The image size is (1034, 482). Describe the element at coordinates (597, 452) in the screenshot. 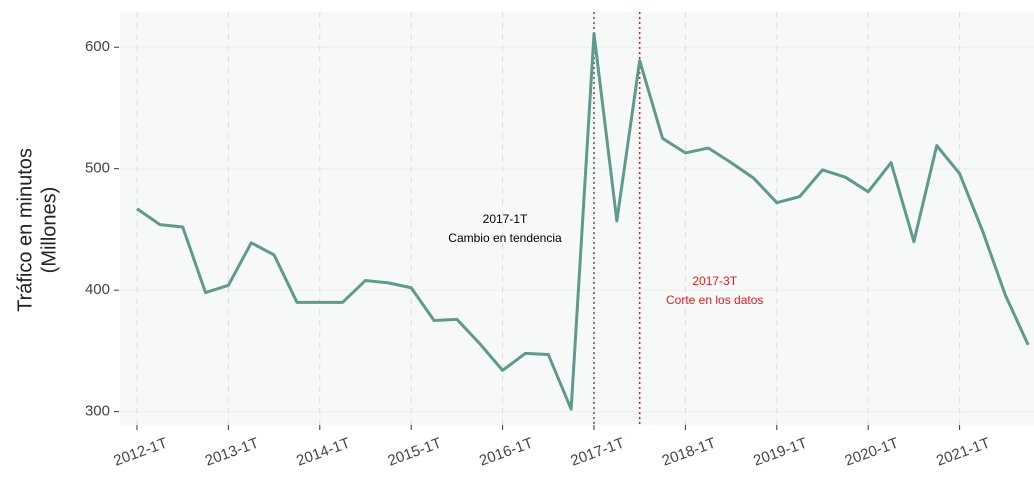

I see `x-tick-label: 2017-1T` at that location.